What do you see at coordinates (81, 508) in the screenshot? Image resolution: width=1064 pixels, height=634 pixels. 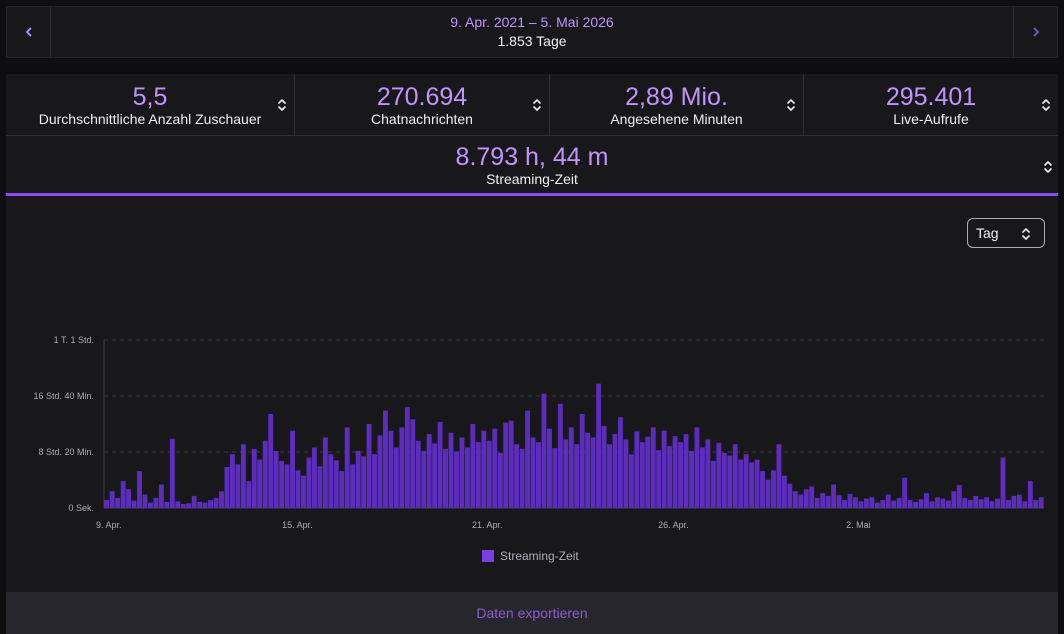 I see `y-tick-label: 0 Sek.` at bounding box center [81, 508].